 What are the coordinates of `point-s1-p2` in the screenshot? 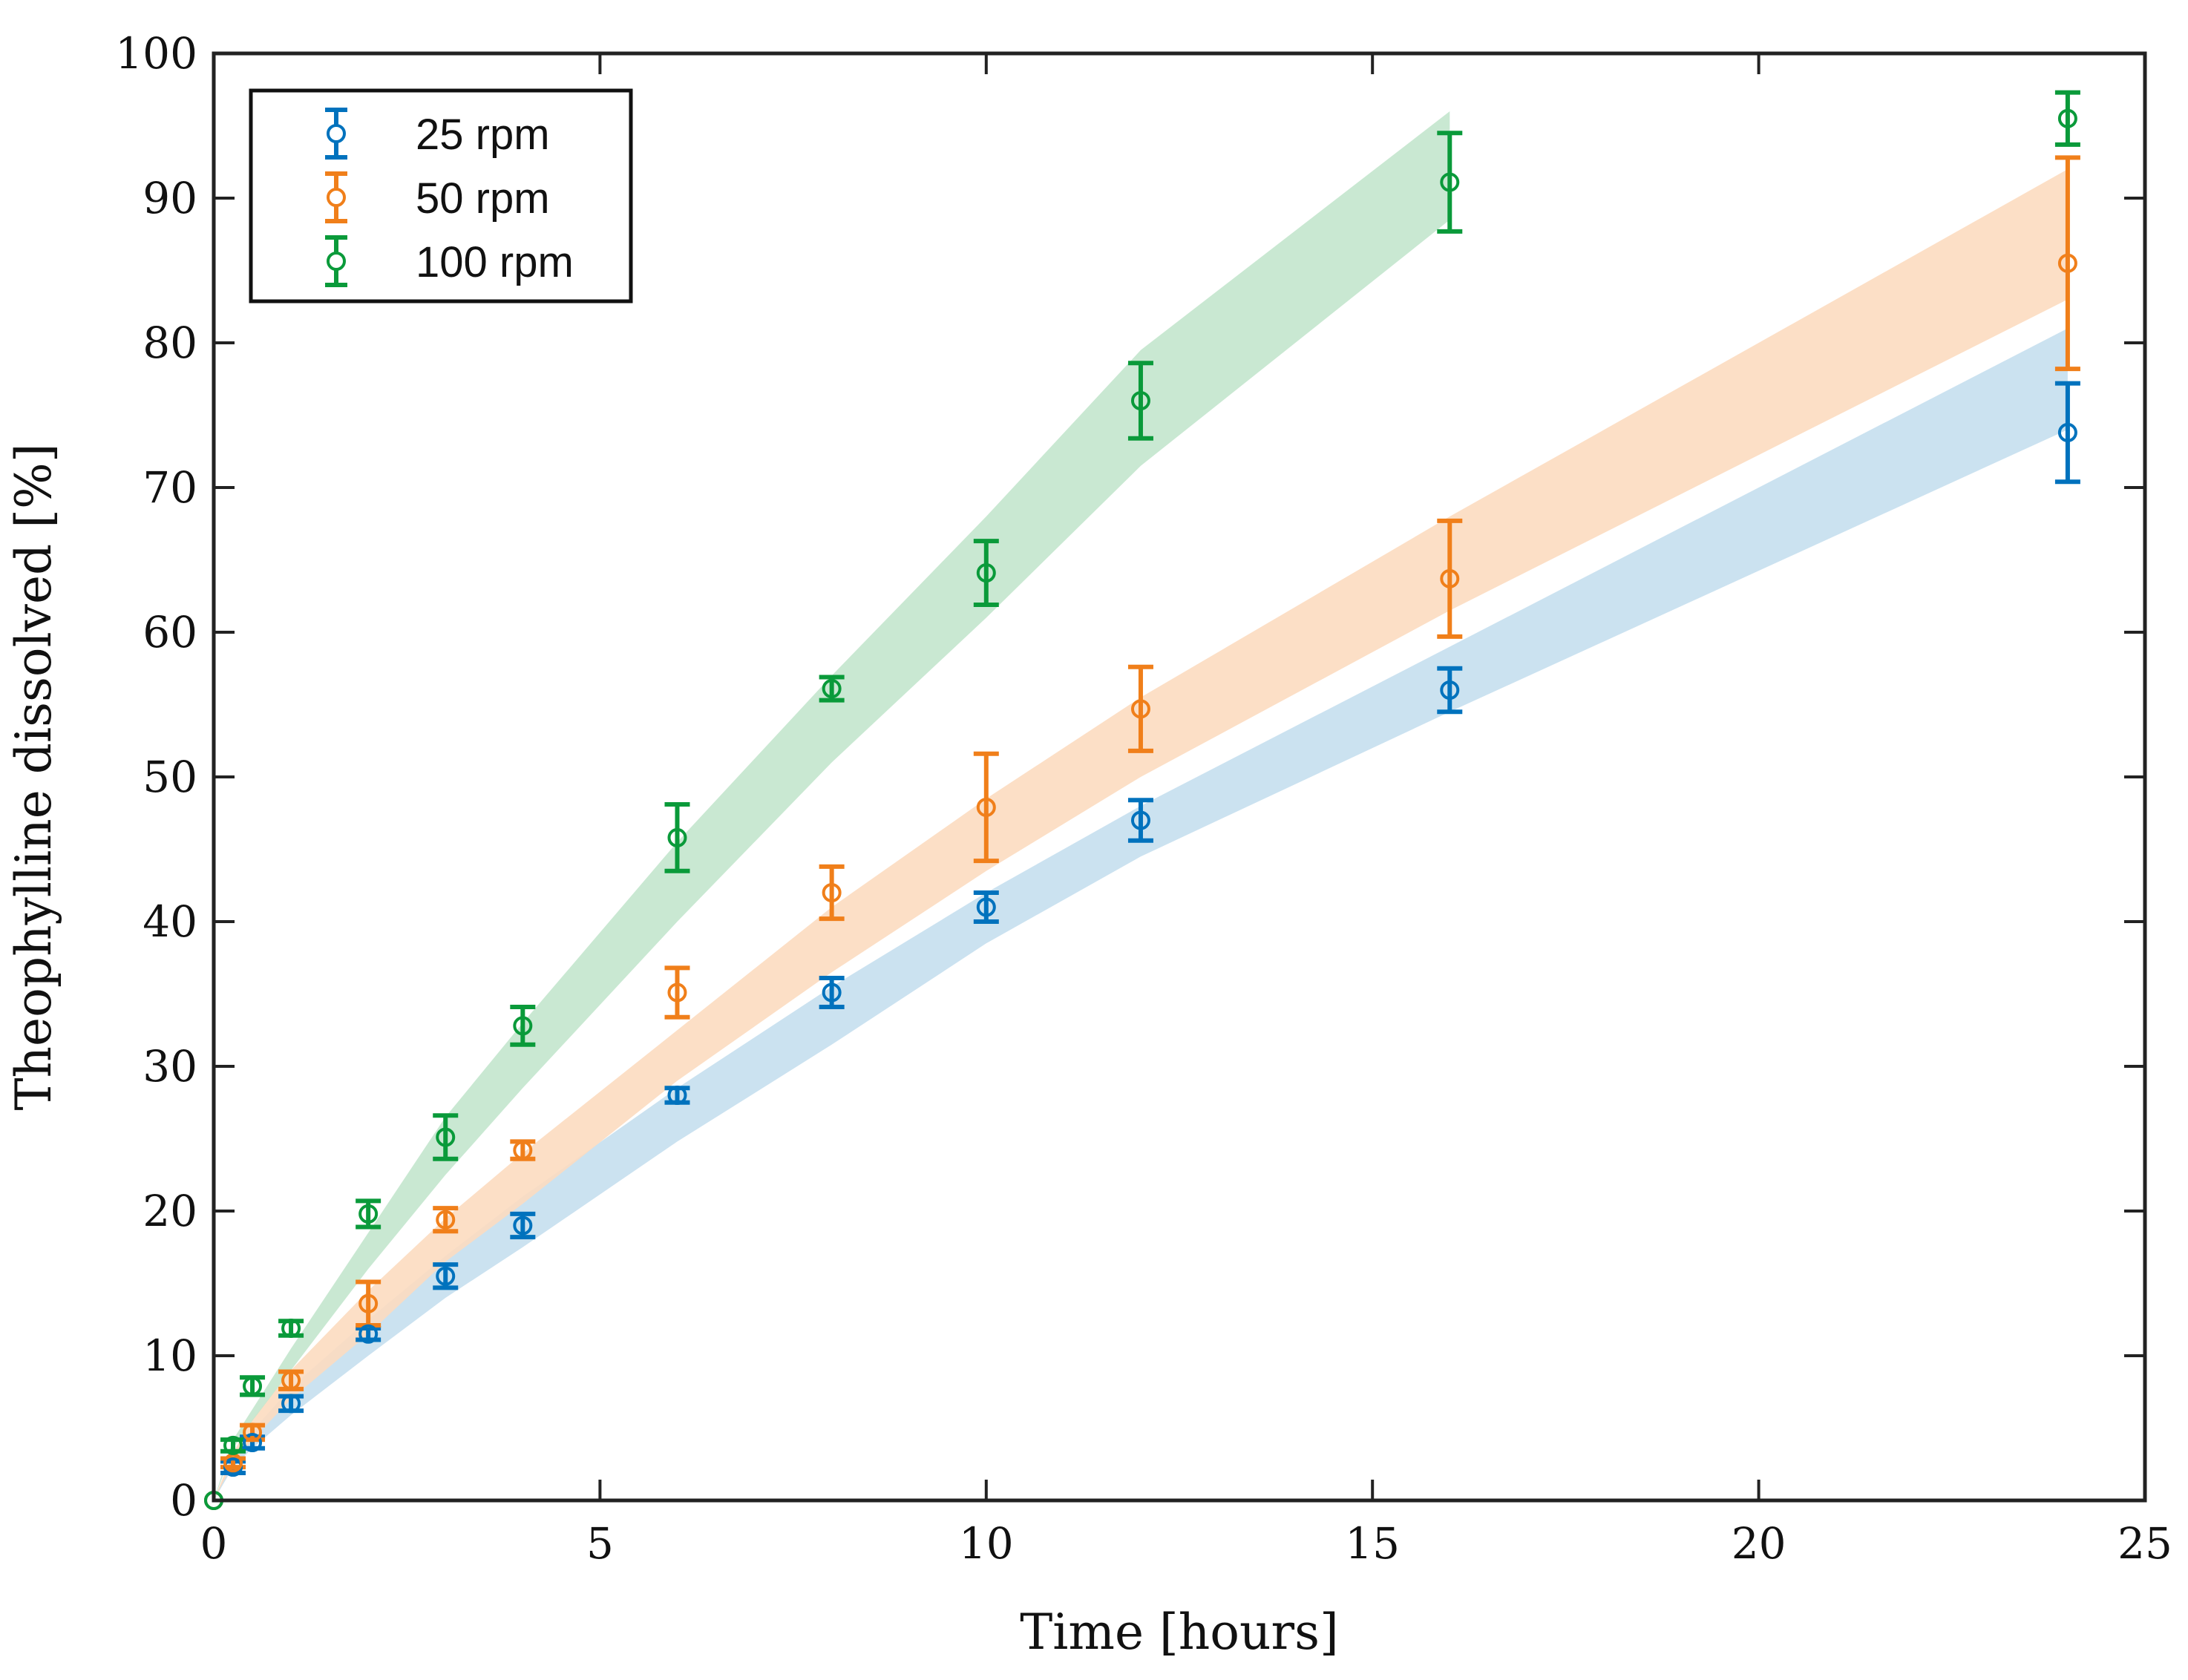 It's located at (253, 1433).